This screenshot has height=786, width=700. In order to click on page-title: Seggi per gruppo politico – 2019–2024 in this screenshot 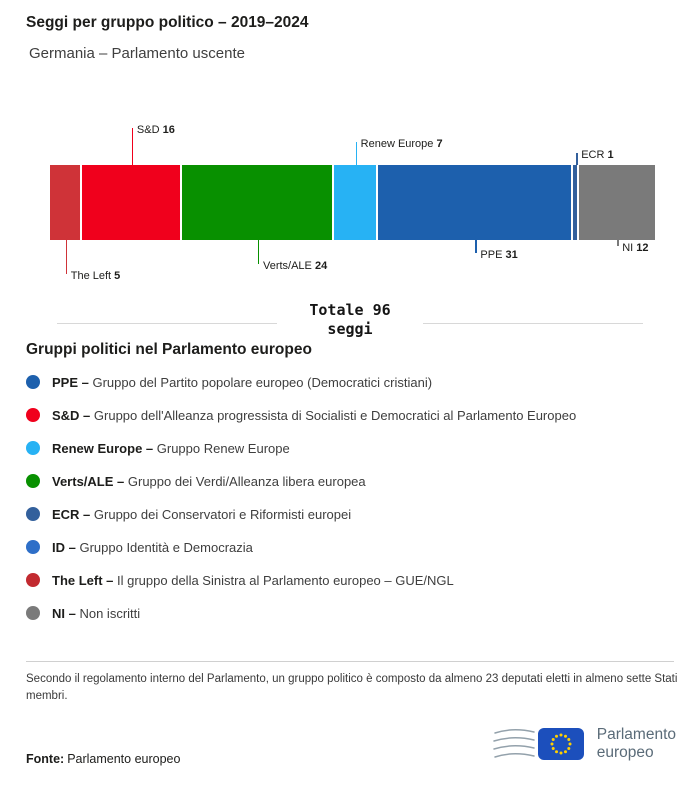, I will do `click(167, 22)`.